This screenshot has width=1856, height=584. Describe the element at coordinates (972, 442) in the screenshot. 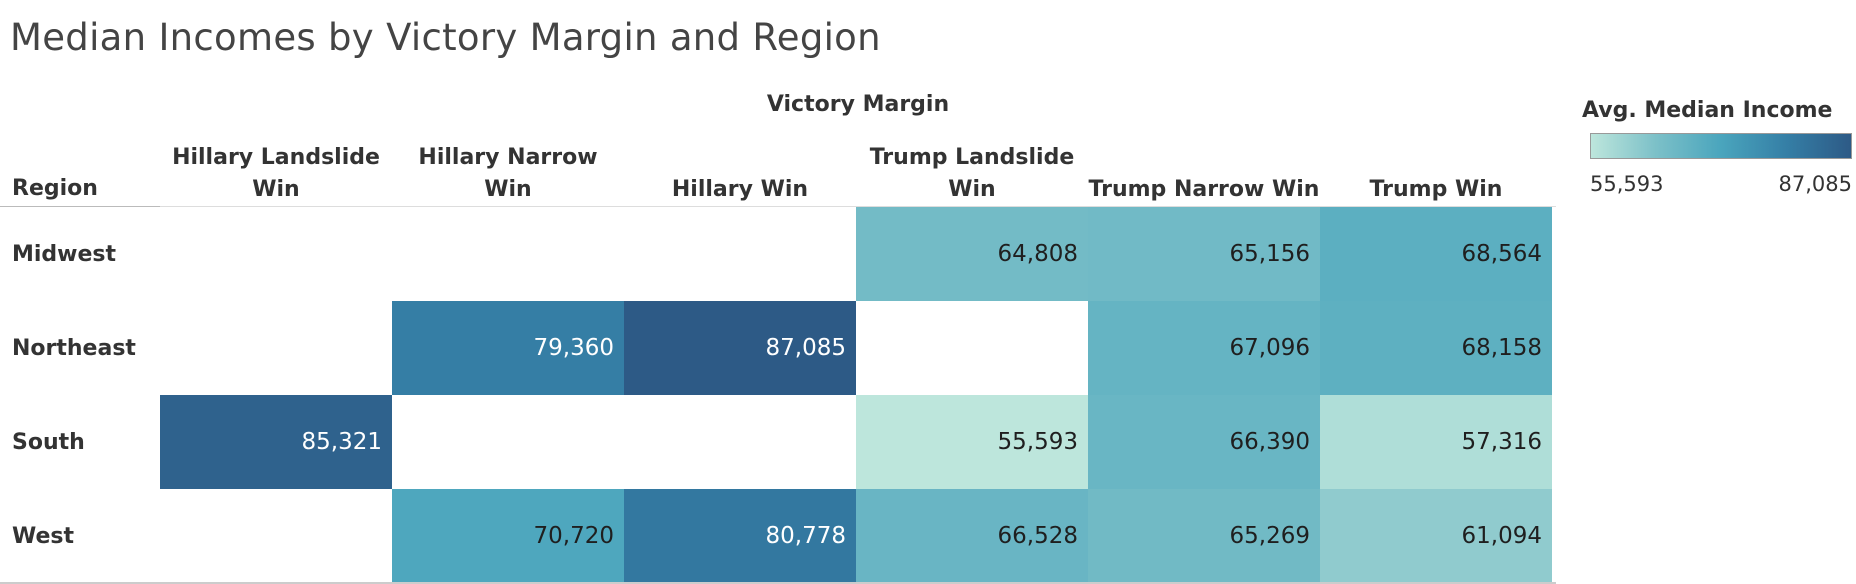

I see `heatmap-cell: 55,593` at that location.